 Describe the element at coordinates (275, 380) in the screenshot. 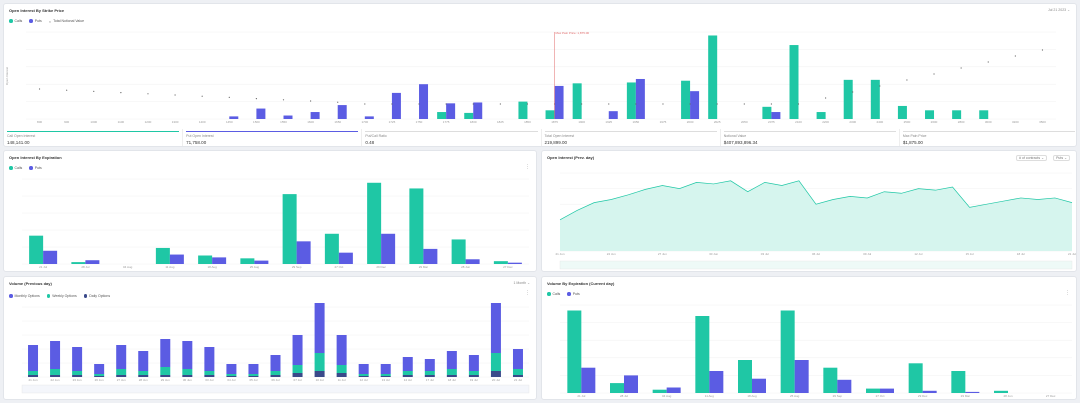

I see `x-tick-label: 06 Jul` at that location.